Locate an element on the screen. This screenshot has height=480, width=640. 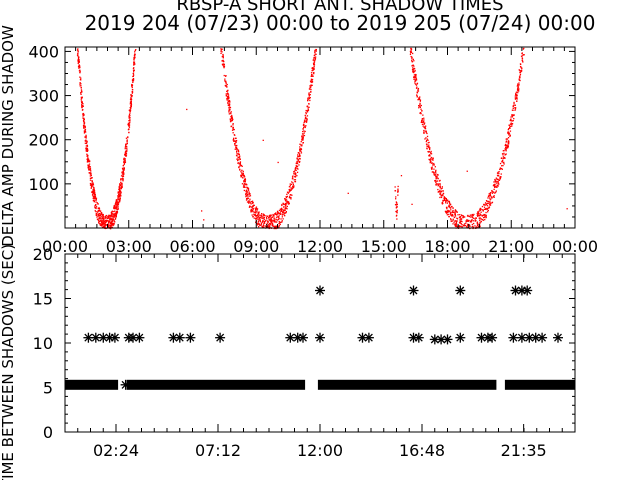
bottom-data-point is located at coordinates (460, 290).